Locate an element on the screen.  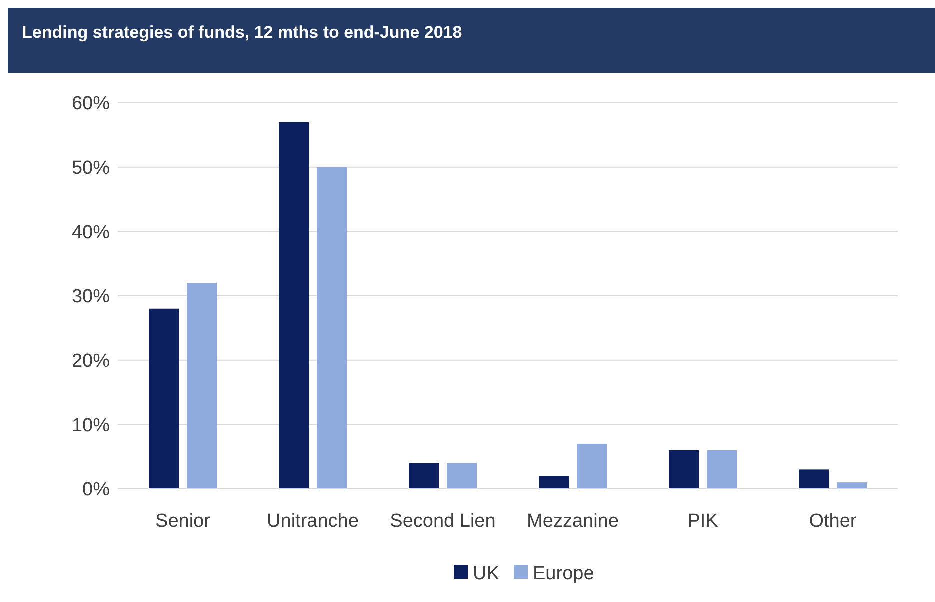
x-tick-label: Senior is located at coordinates (184, 521).